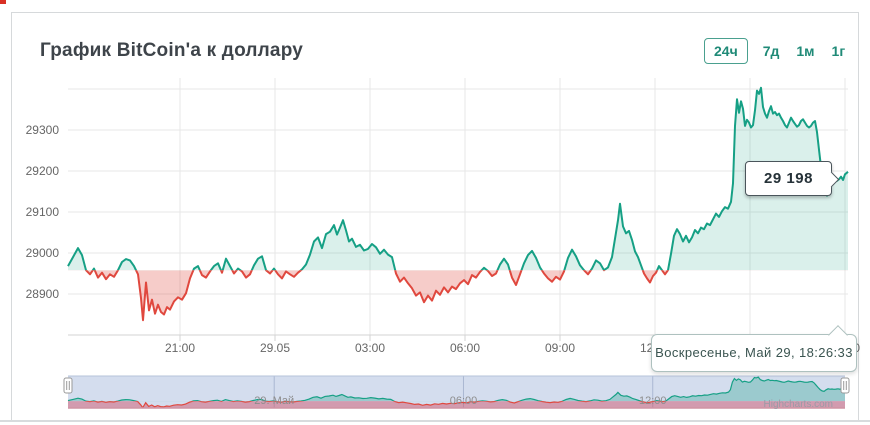  I want to click on x-axis-label: 03:00, so click(370, 348).